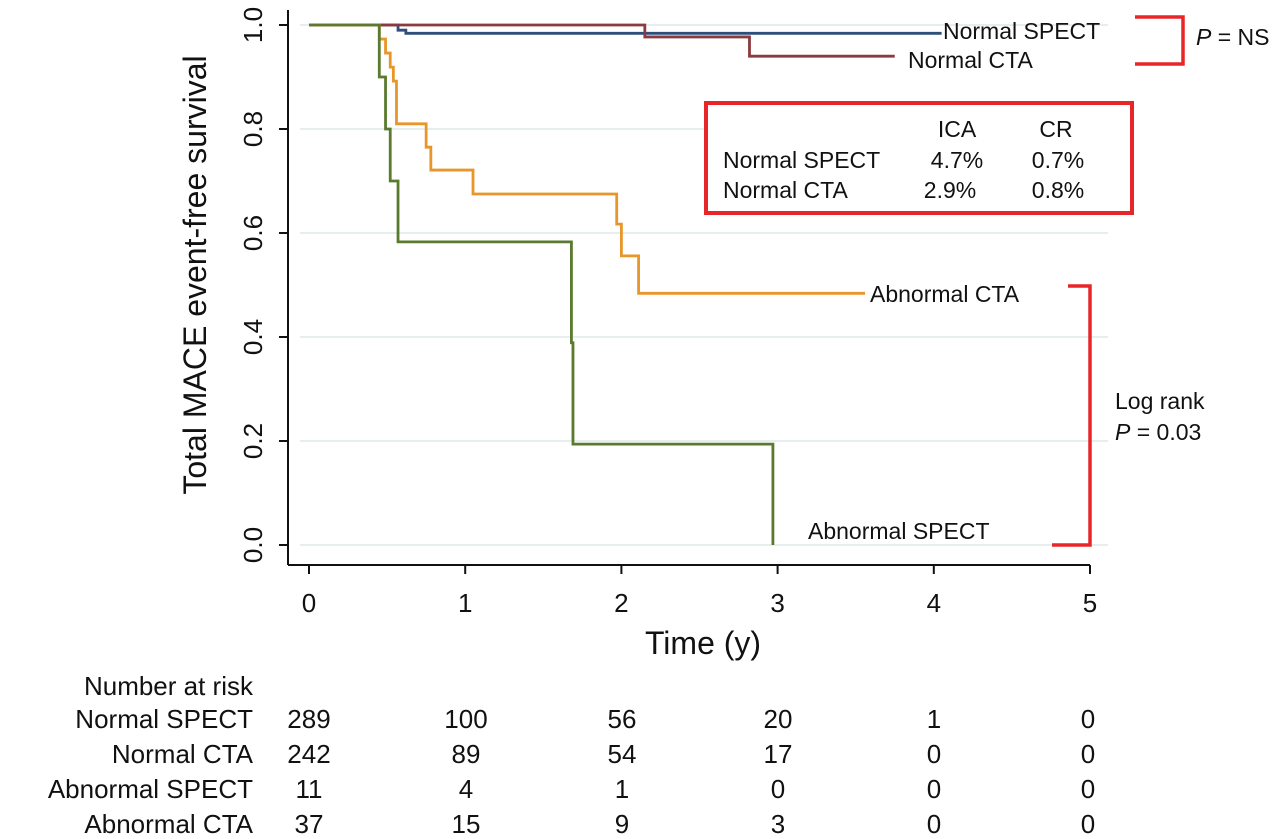 The width and height of the screenshot is (1280, 839). What do you see at coordinates (169, 686) in the screenshot?
I see `risk-table-title: Number at risk` at bounding box center [169, 686].